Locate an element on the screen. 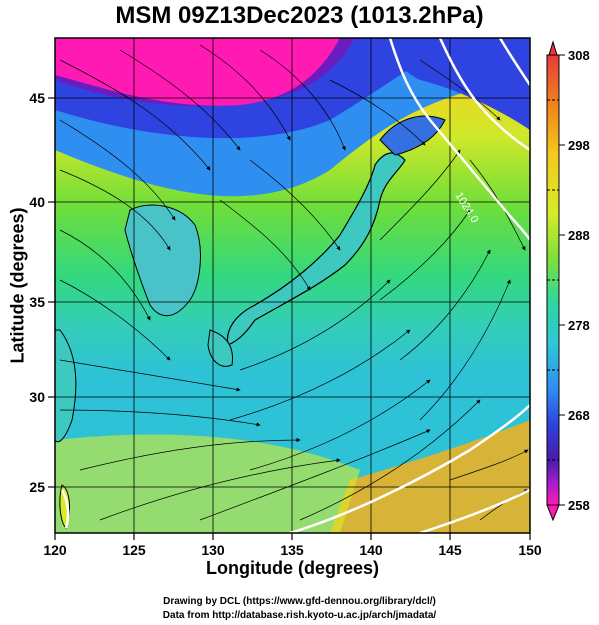  colorbar-tick-label: 268 is located at coordinates (579, 415).